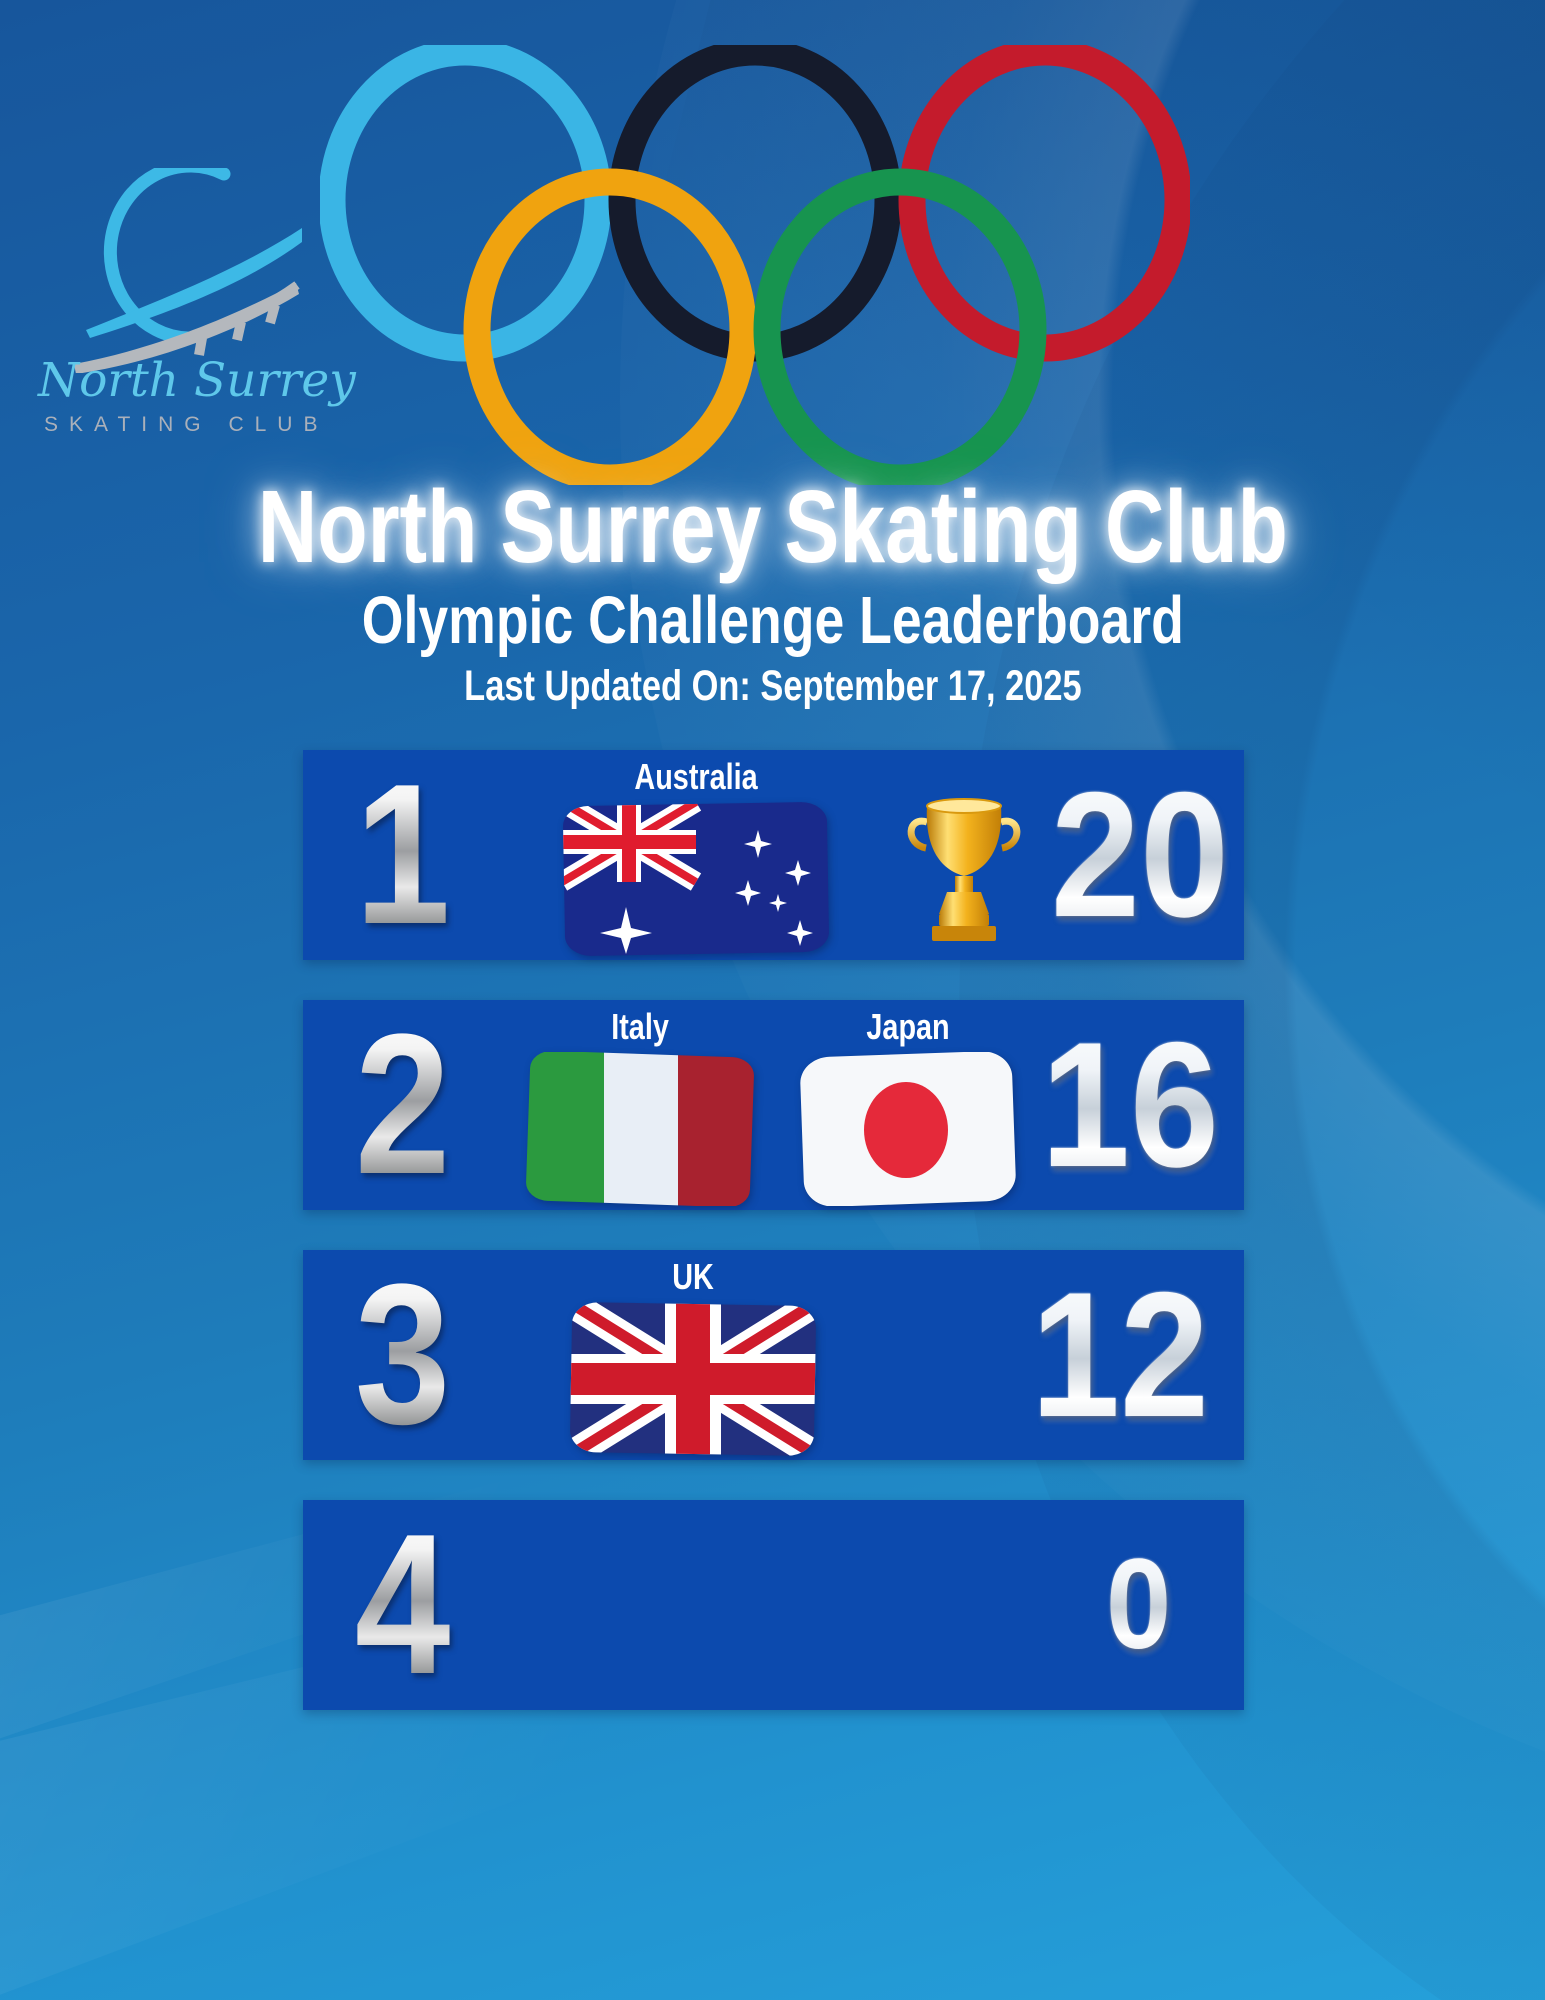 The height and width of the screenshot is (2000, 1545). I want to click on country-entry: Japan, so click(908, 1107).